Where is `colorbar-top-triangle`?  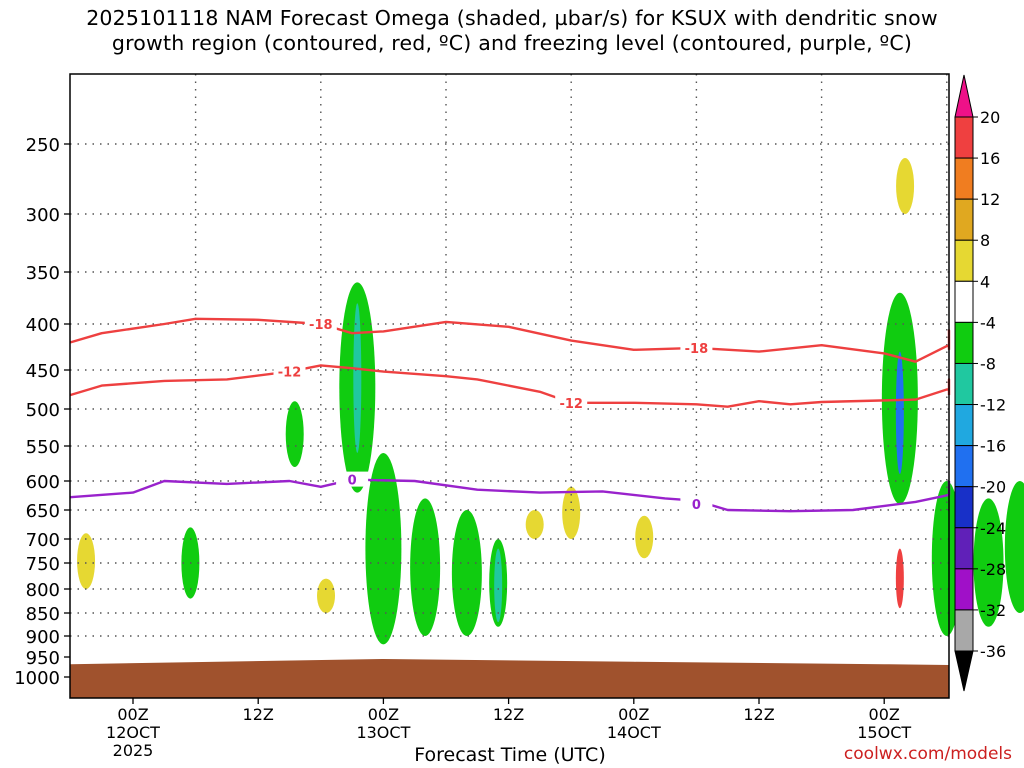 colorbar-top-triangle is located at coordinates (964, 96).